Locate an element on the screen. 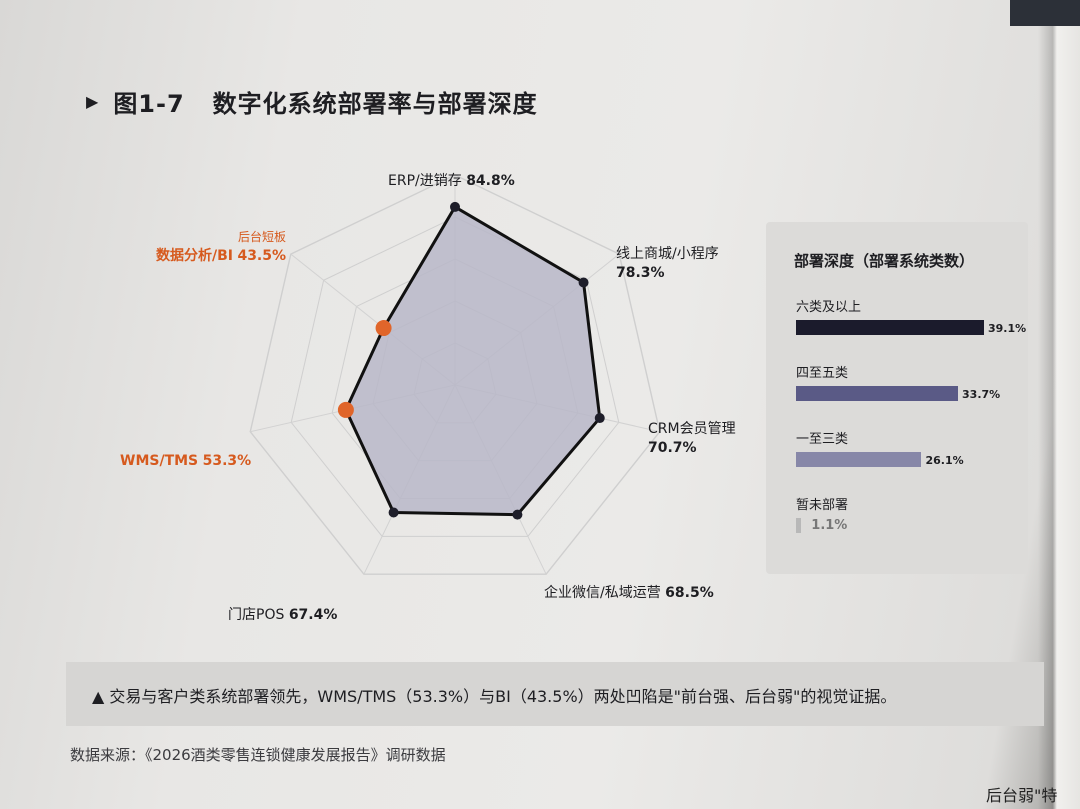 This screenshot has width=1080, height=809. figure-title: ▶ 图1-7 数字化系统部署率与部署深度 is located at coordinates (312, 101).